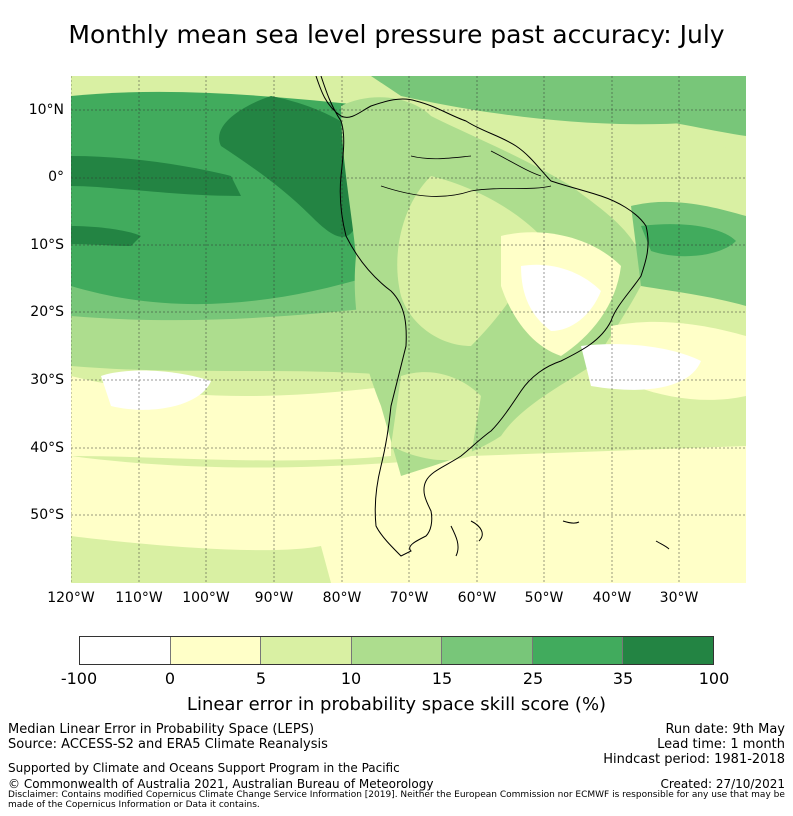 The height and width of the screenshot is (816, 793). Describe the element at coordinates (170, 678) in the screenshot. I see `colorbar-tick: 0` at that location.